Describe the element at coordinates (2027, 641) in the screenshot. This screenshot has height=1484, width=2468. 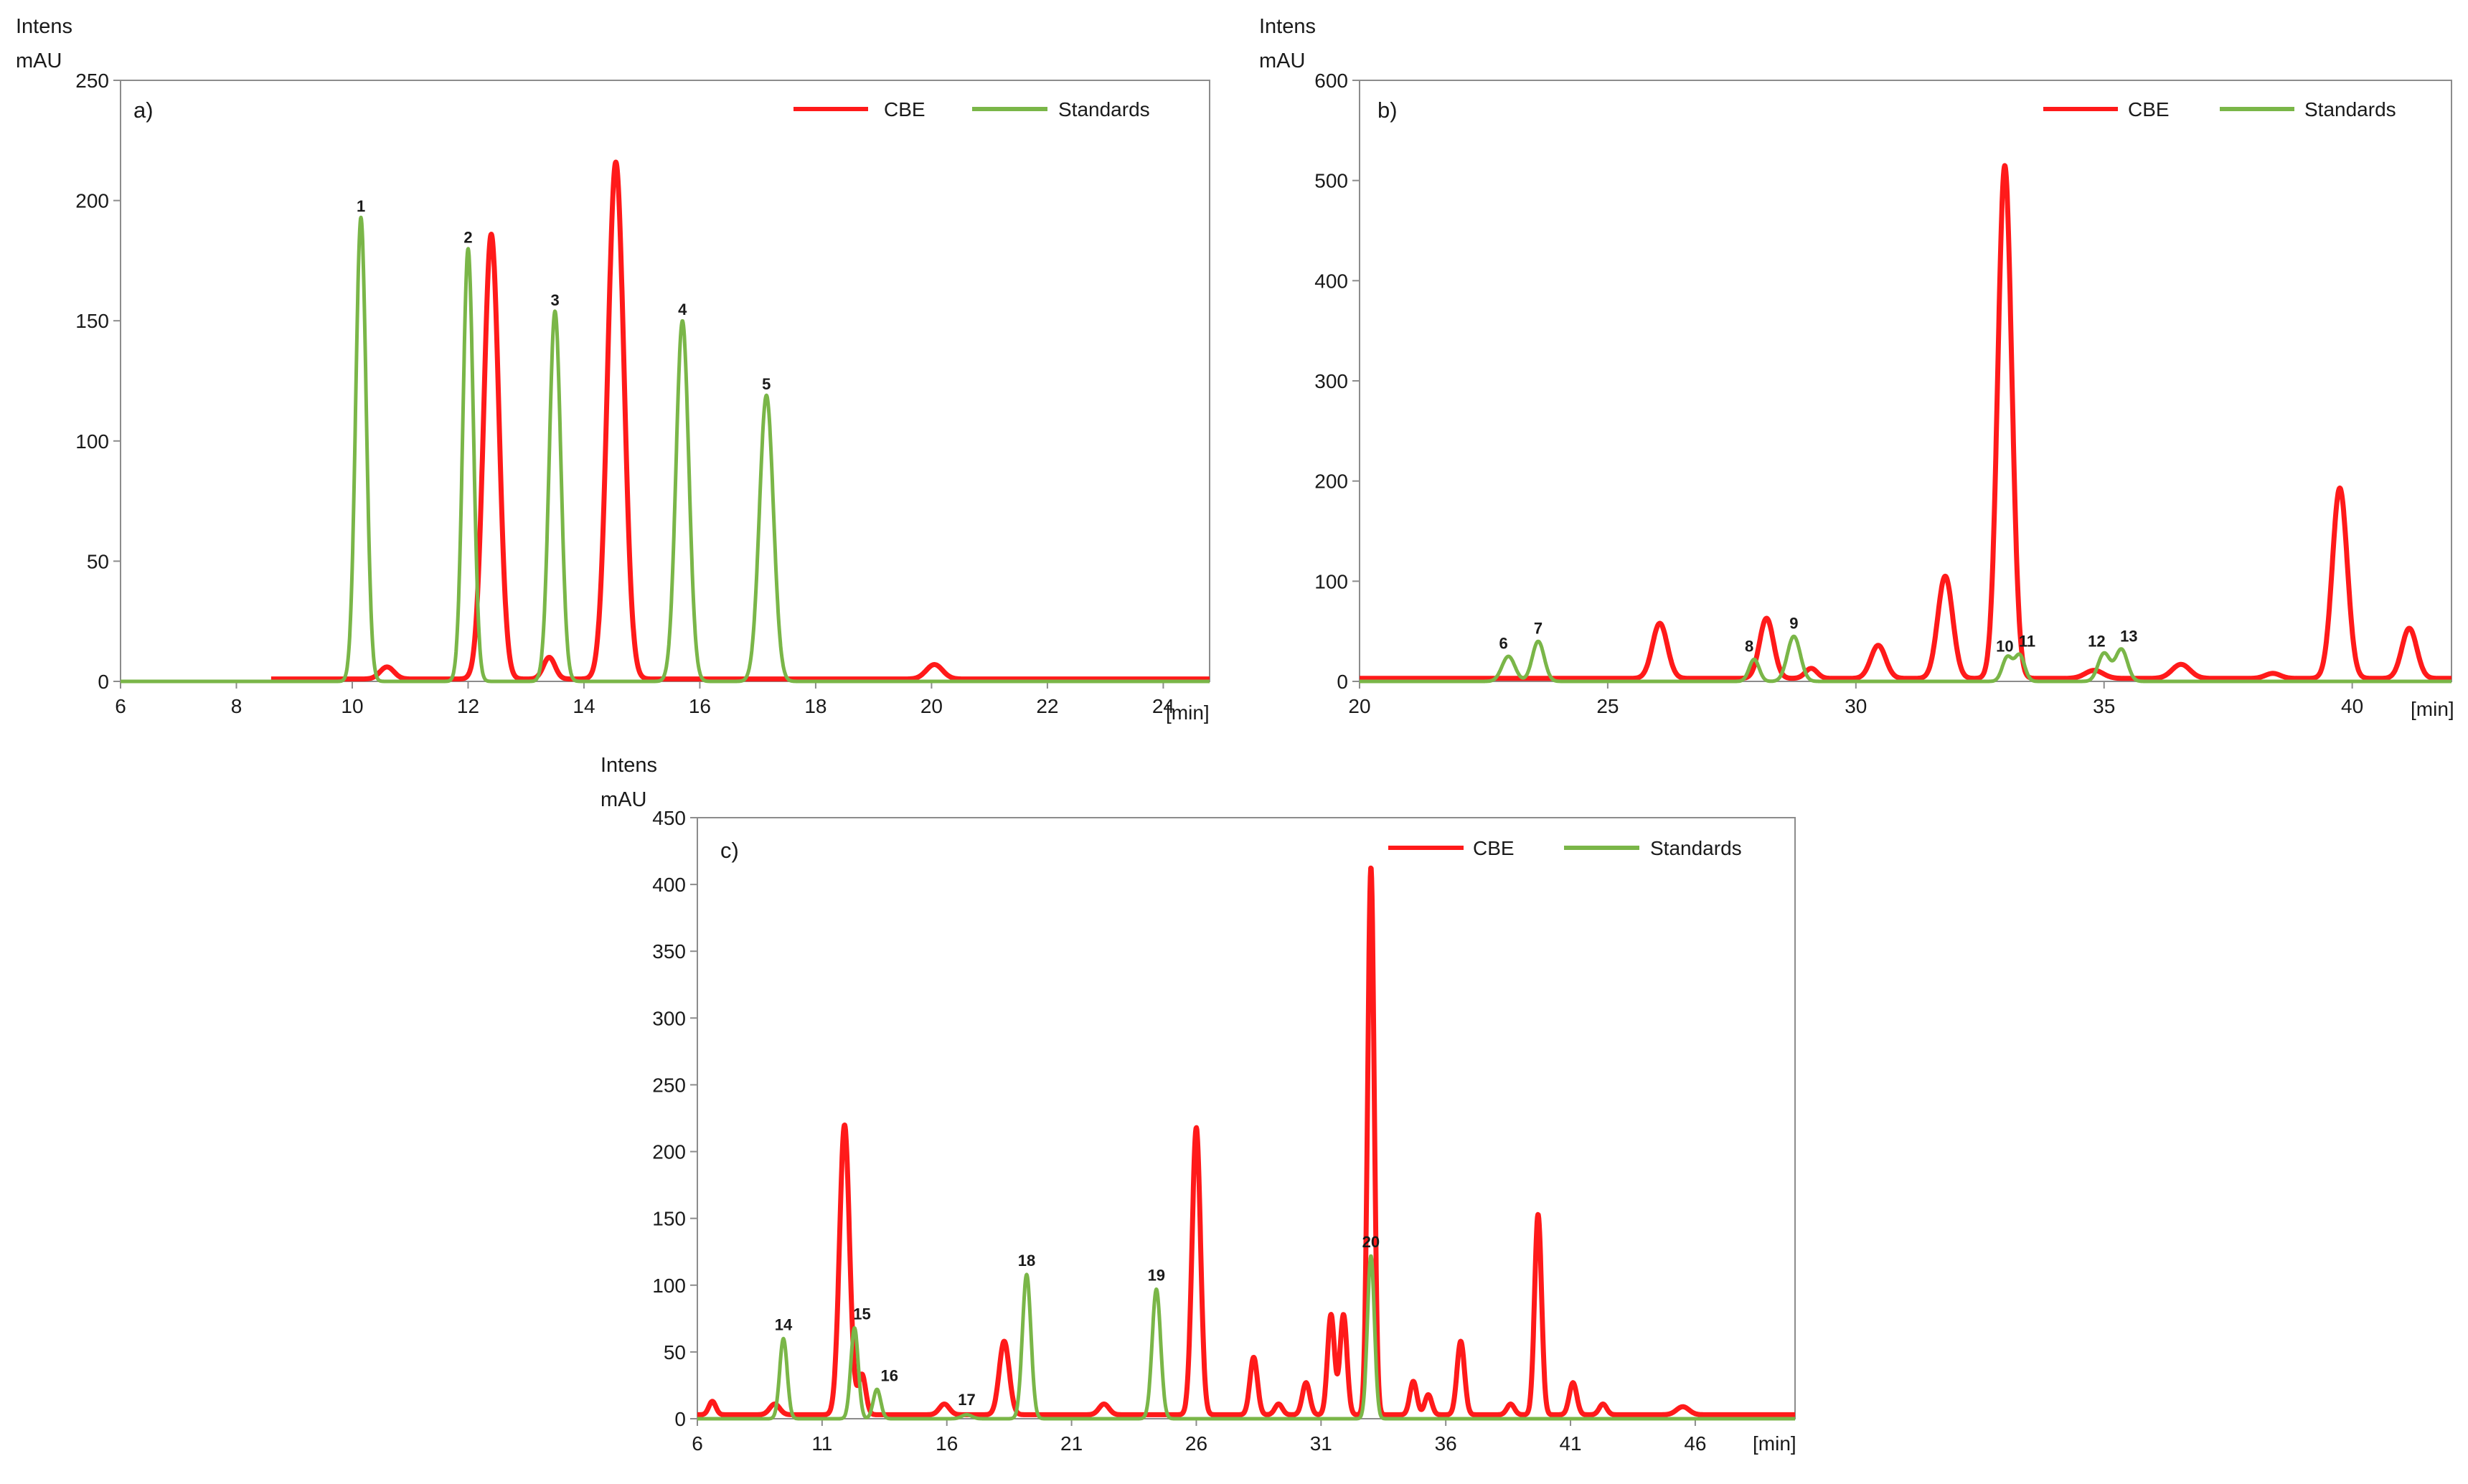
I see `peak-label: 11` at that location.